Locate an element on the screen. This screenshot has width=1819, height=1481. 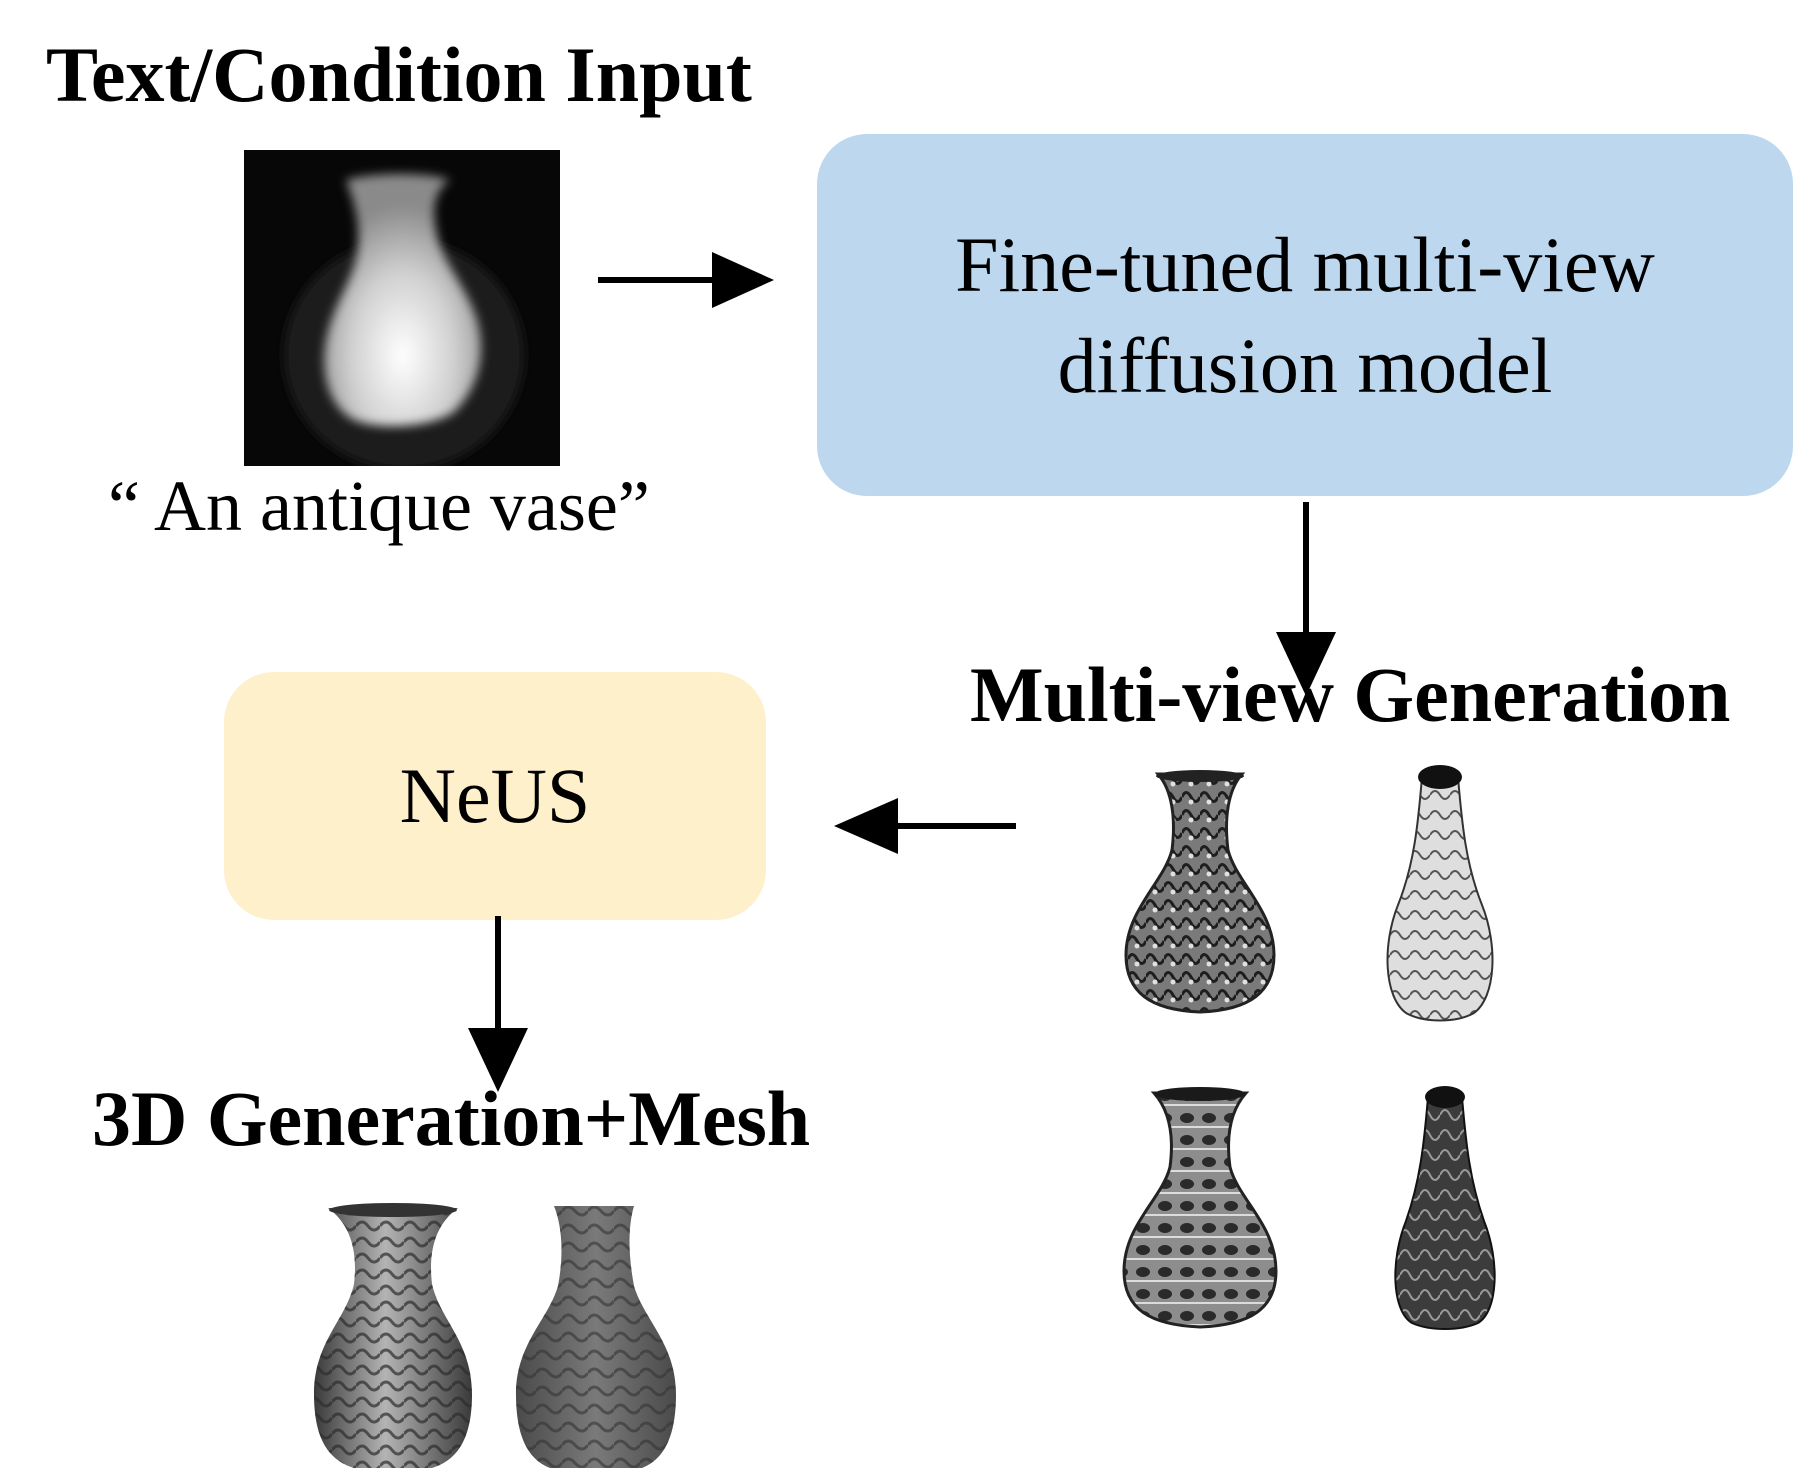
arrow-multiview-to-neus is located at coordinates (925, 826).